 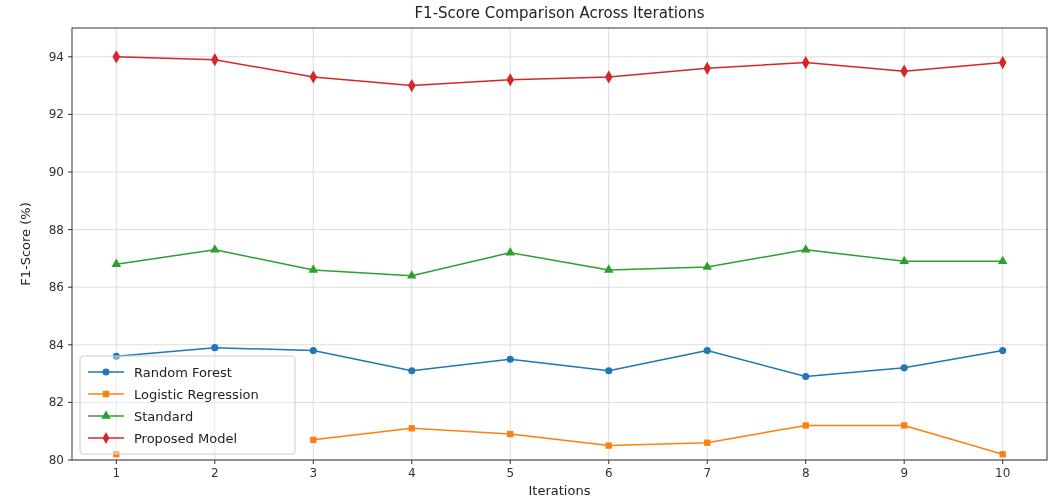 I want to click on x-tick-label: 6, so click(x=608, y=473).